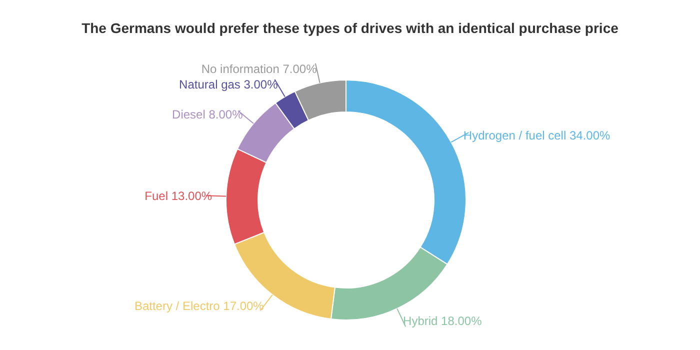 The height and width of the screenshot is (350, 700). I want to click on slice-label: Fuel 13.00%, so click(178, 195).